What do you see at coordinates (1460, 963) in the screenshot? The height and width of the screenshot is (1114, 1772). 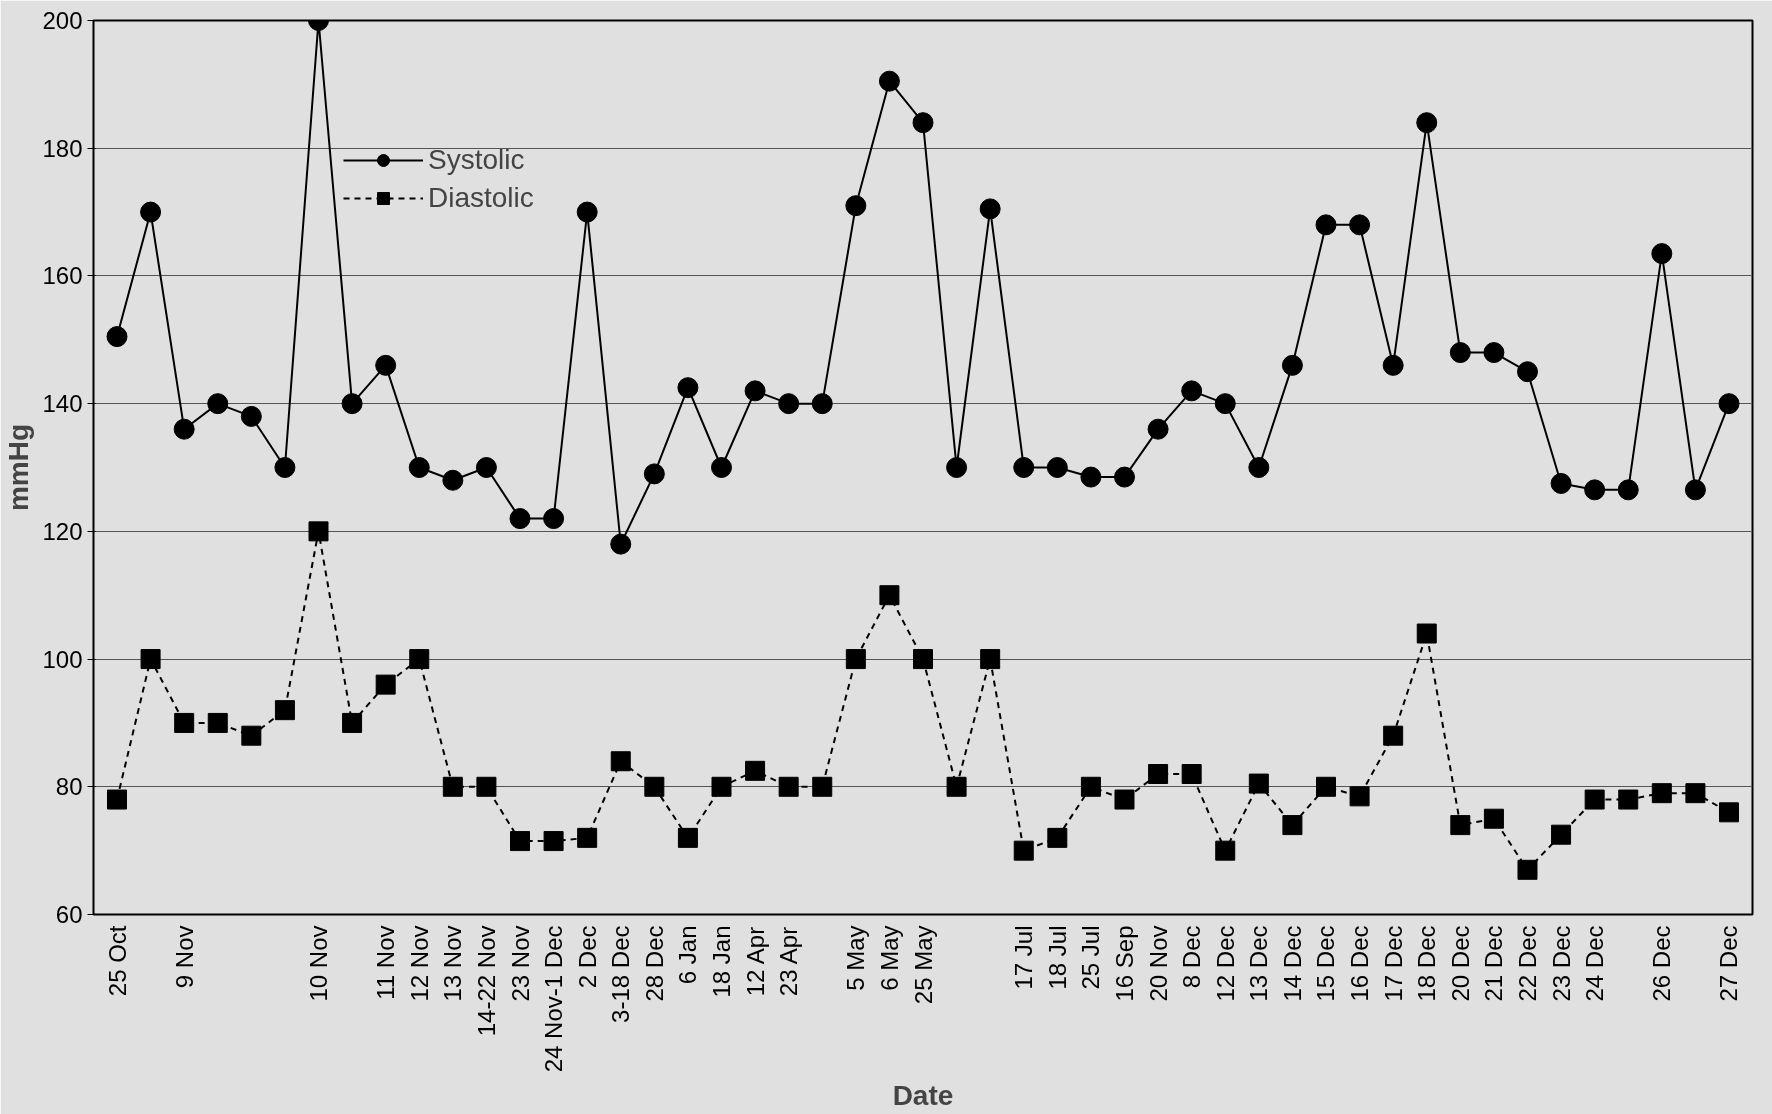 I see `x-tick-label: 20 Dec` at bounding box center [1460, 963].